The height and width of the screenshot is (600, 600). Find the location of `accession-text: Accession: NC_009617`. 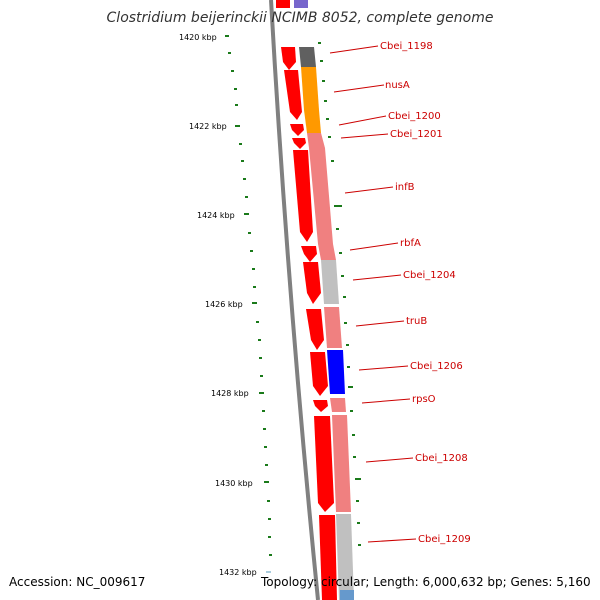

accession-text: Accession: NC_009617 is located at coordinates (77, 582).